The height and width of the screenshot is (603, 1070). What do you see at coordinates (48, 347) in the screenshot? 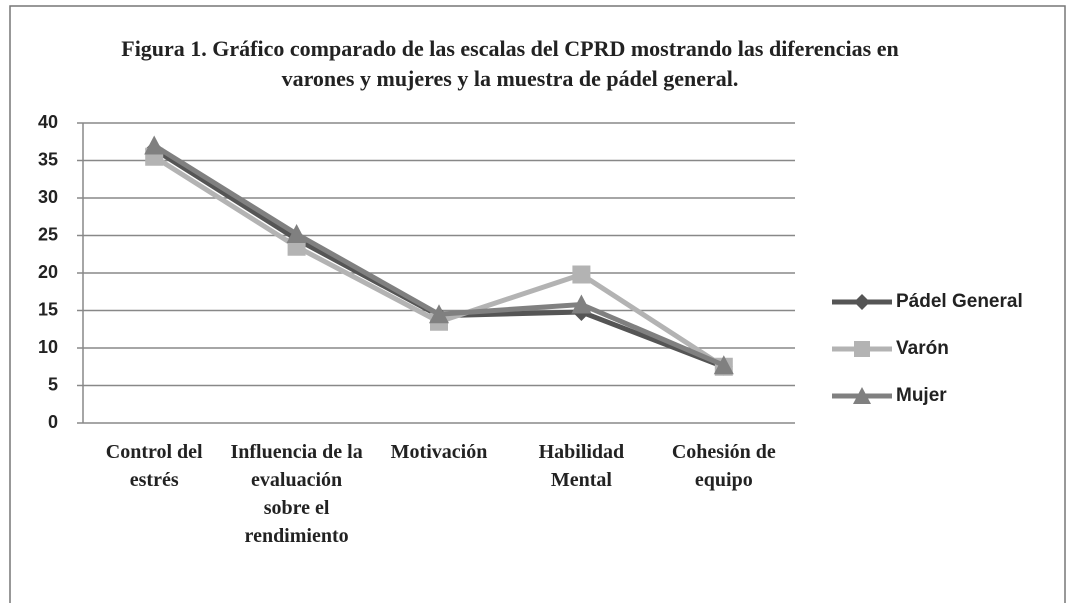
I see `y-tick-label: 10` at bounding box center [48, 347].